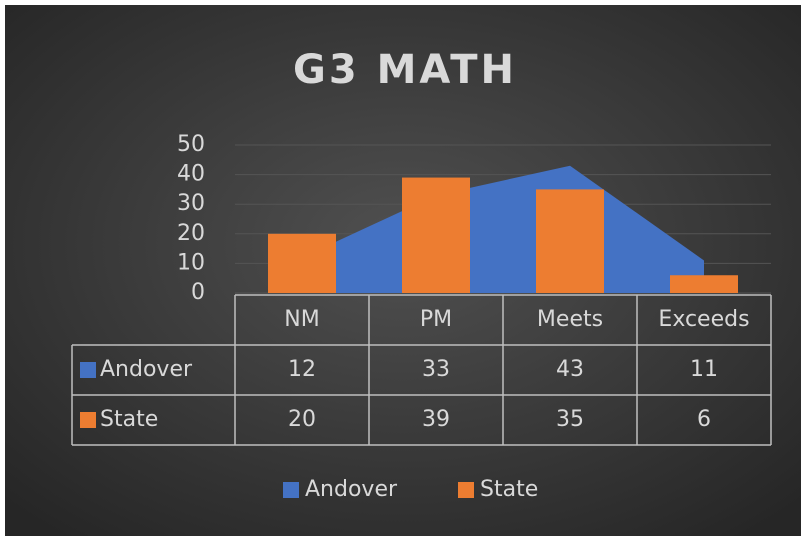  What do you see at coordinates (191, 174) in the screenshot?
I see `y-tick-label: 40` at bounding box center [191, 174].